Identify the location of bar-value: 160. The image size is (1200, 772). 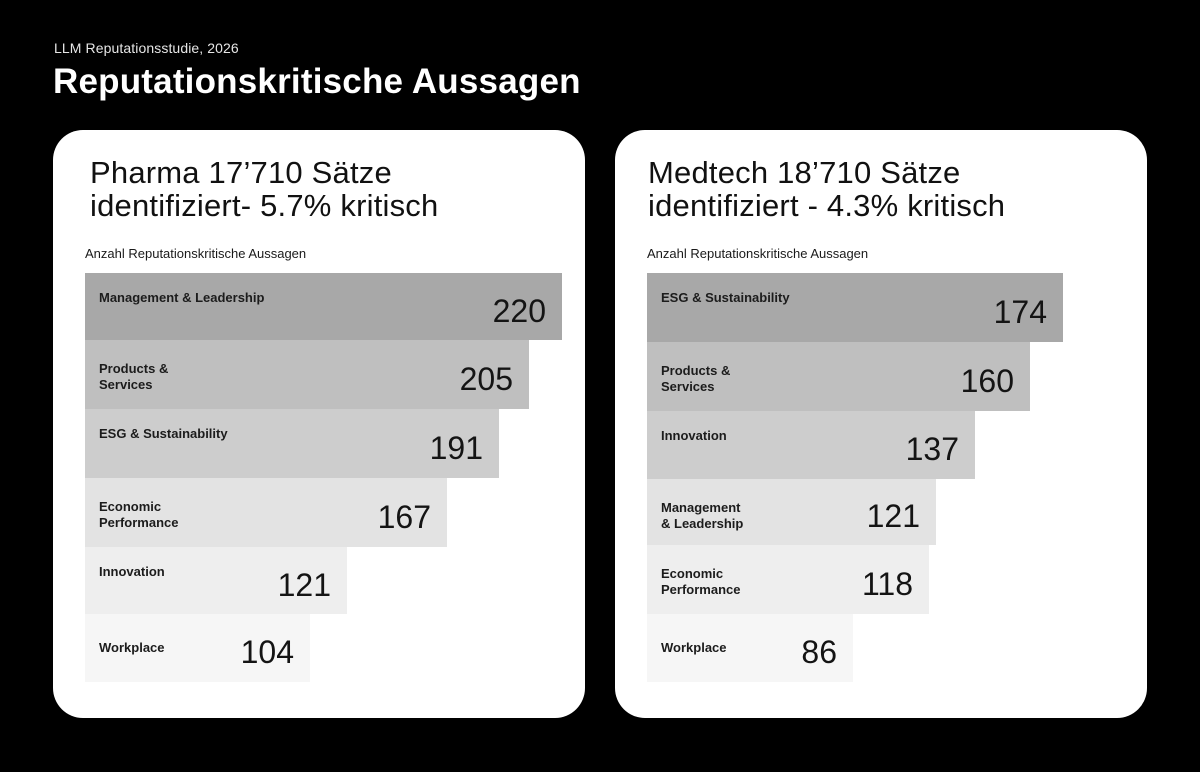
(987, 381).